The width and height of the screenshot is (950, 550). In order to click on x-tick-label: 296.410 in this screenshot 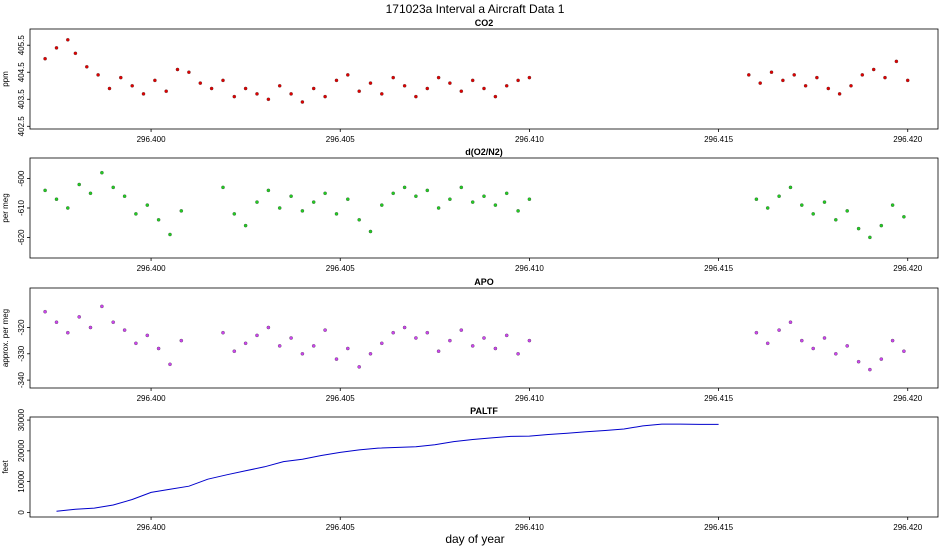, I will do `click(529, 527)`.